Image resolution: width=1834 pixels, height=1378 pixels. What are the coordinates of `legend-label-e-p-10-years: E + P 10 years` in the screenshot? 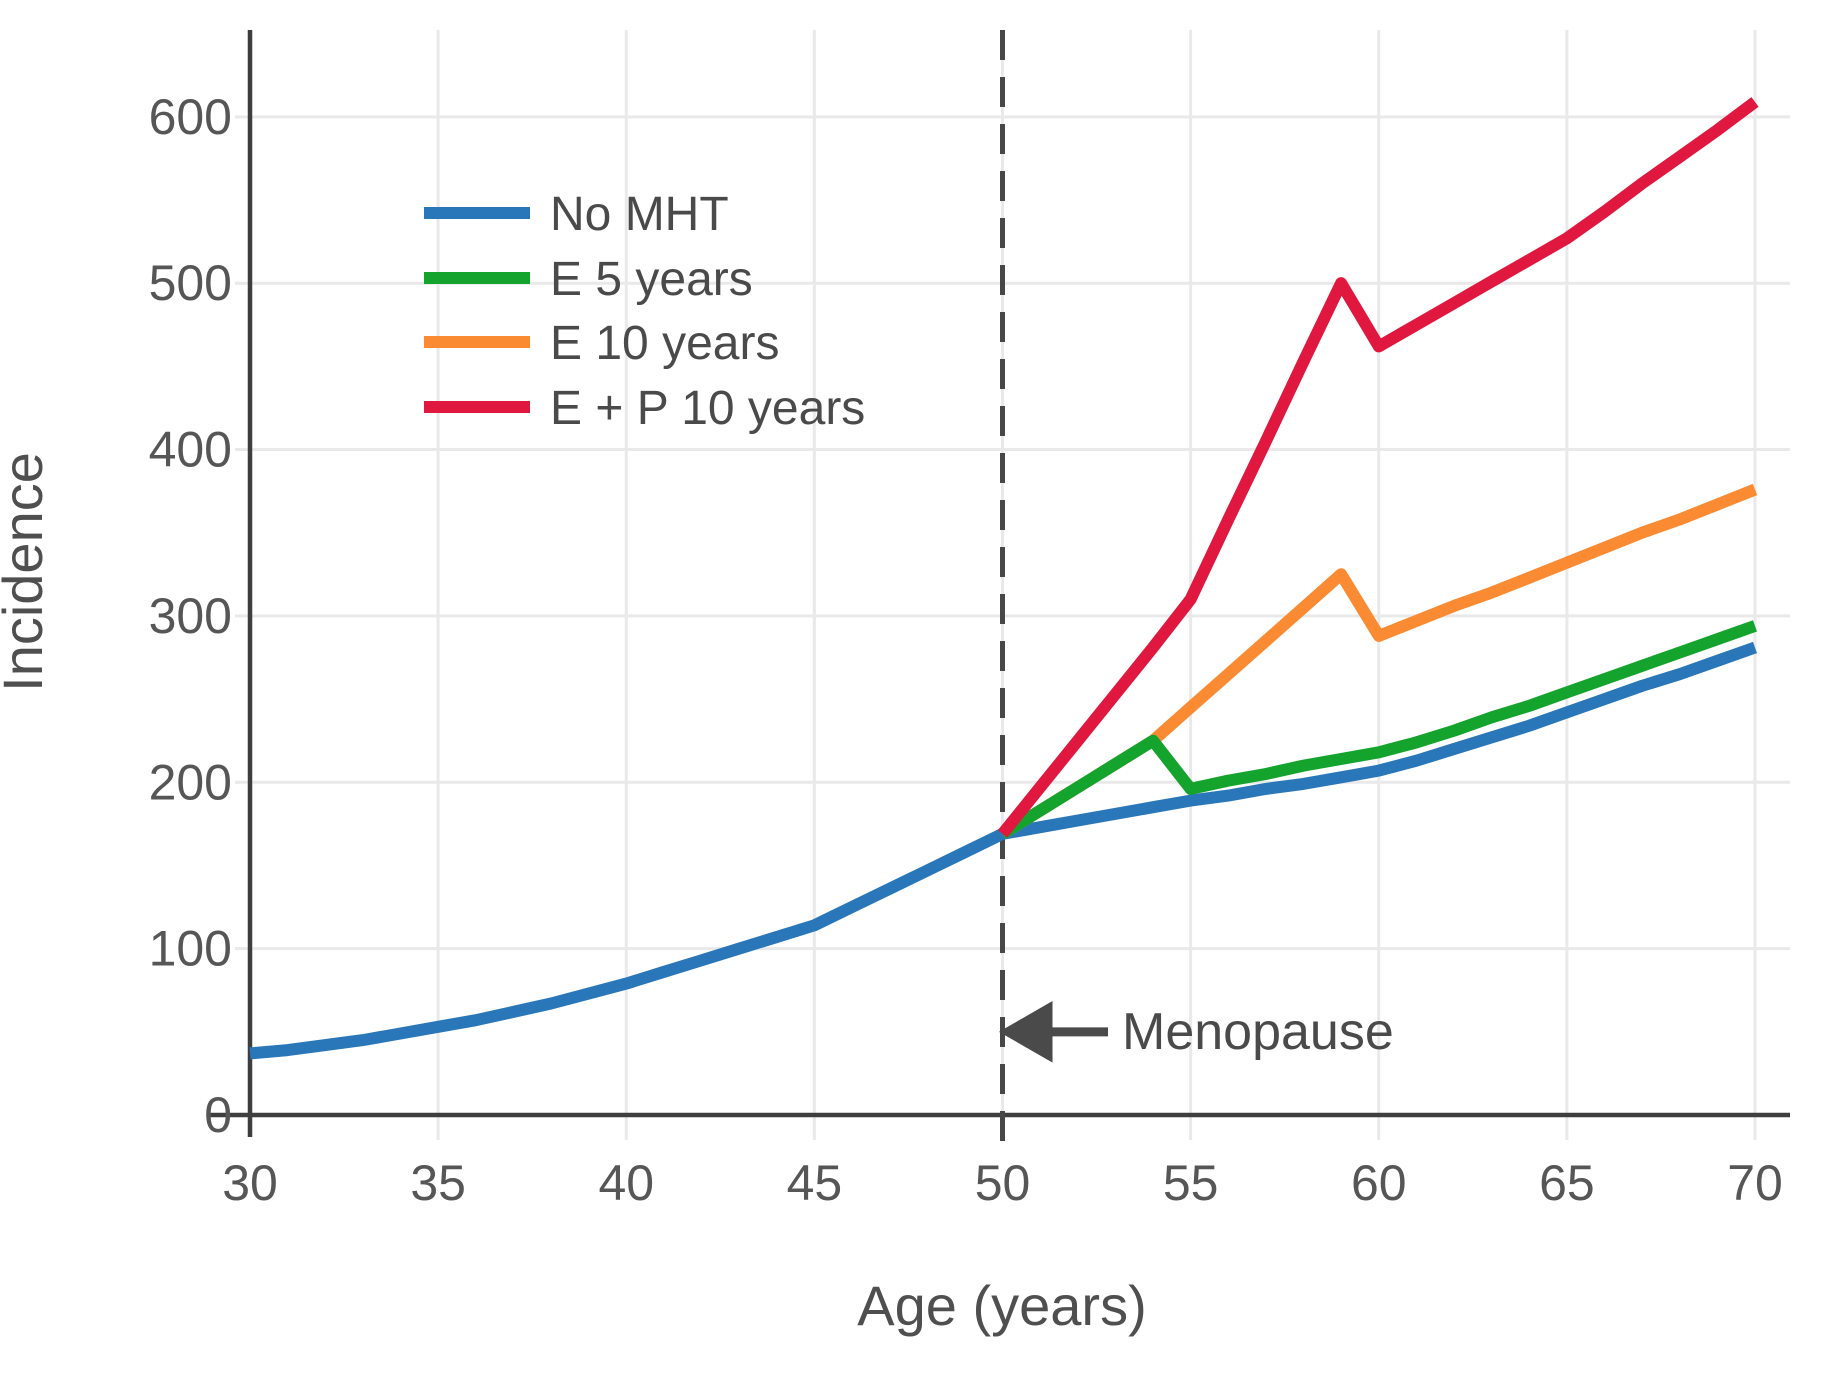 It's located at (707, 408).